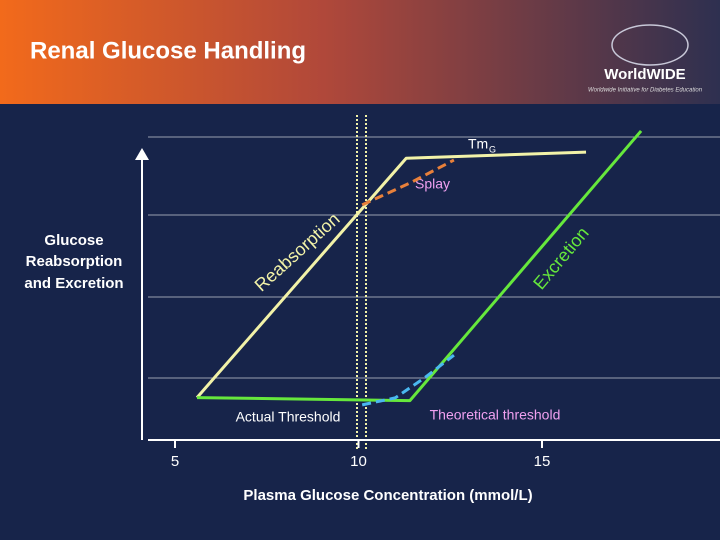 Image resolution: width=720 pixels, height=540 pixels. I want to click on x-tick-label: 5, so click(175, 461).